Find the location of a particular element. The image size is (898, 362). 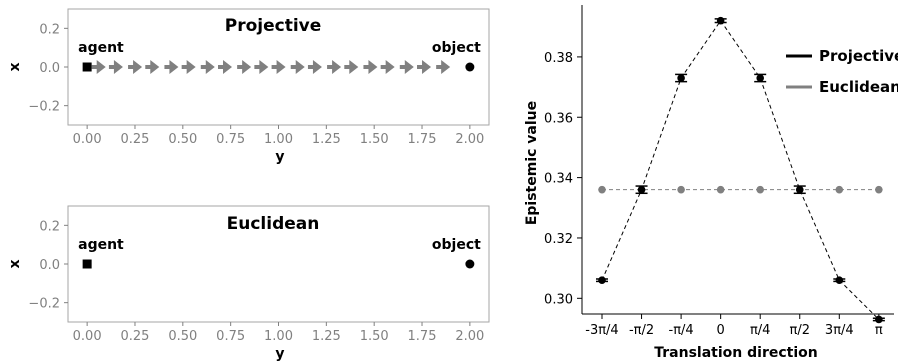

euclidean-x-axis-label: y is located at coordinates (279, 354).